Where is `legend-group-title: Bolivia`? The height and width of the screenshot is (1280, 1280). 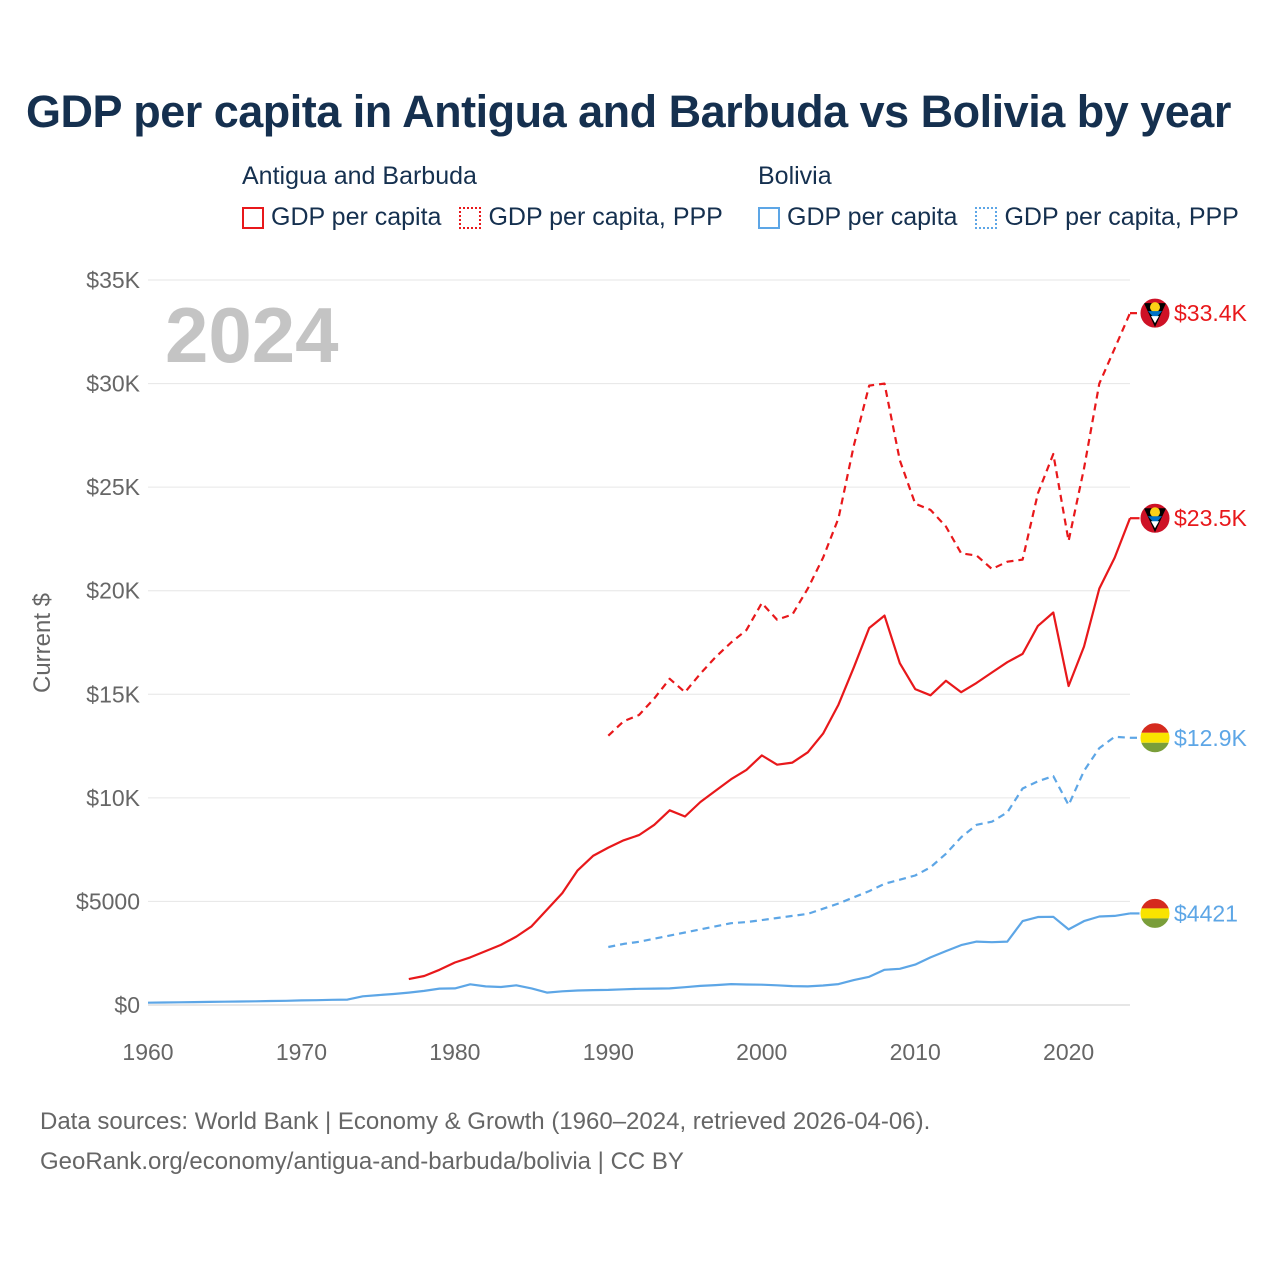 legend-group-title: Bolivia is located at coordinates (795, 176).